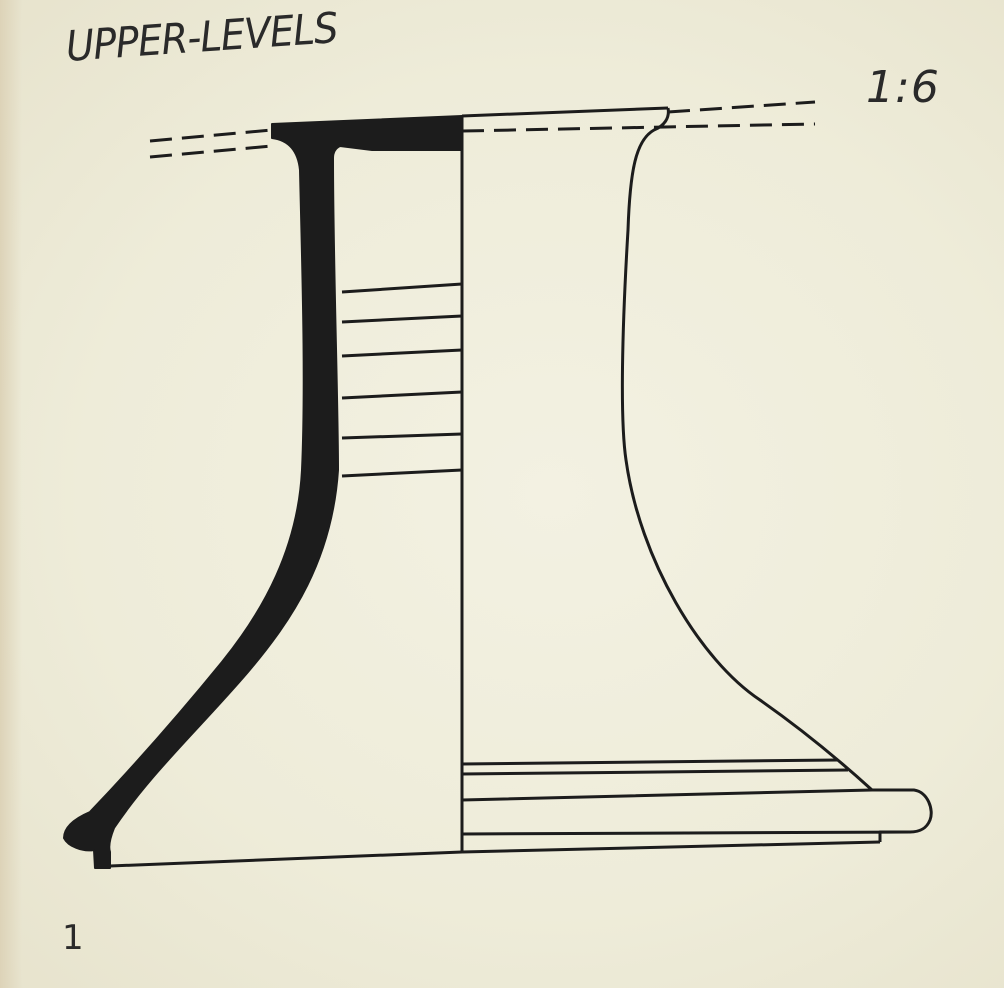 The height and width of the screenshot is (988, 1004). I want to click on rim-top-line, so click(565, 112).